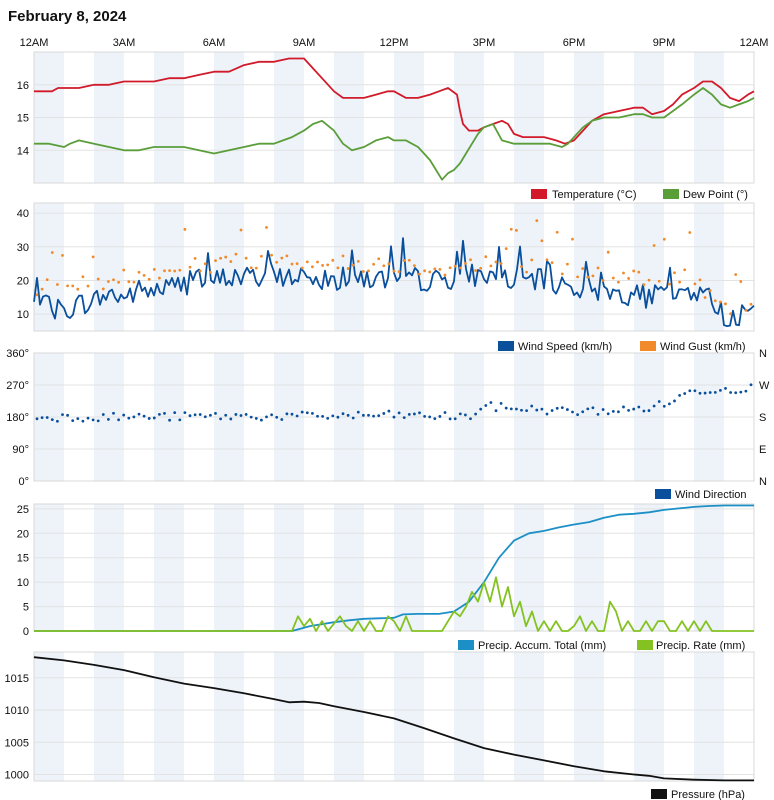 This screenshot has height=800, width=774. I want to click on legend-swatch, so click(539, 194).